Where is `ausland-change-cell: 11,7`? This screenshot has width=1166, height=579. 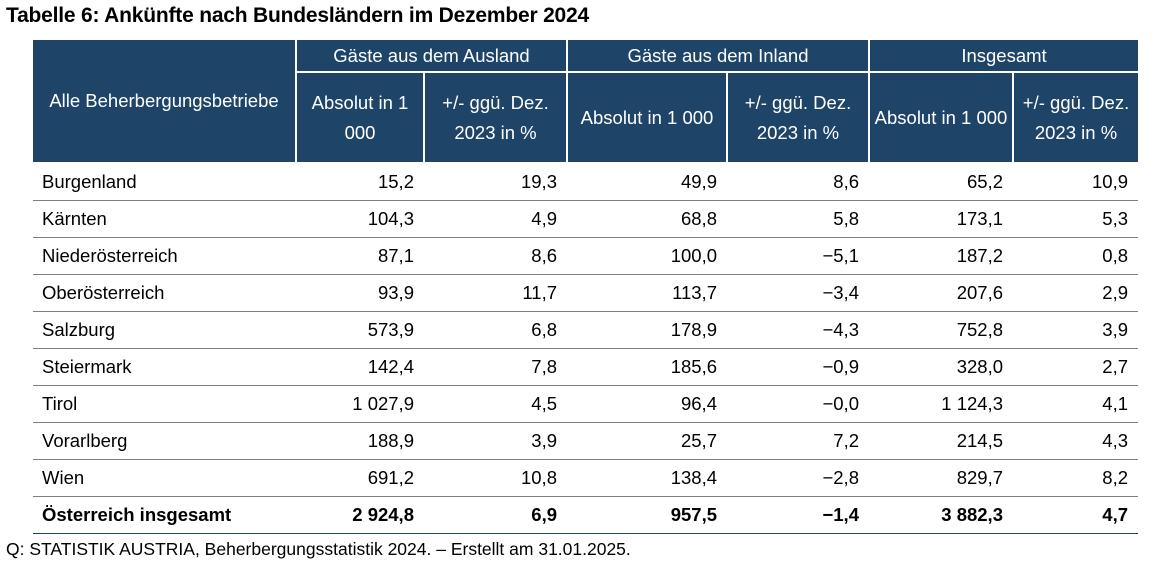 ausland-change-cell: 11,7 is located at coordinates (495, 293).